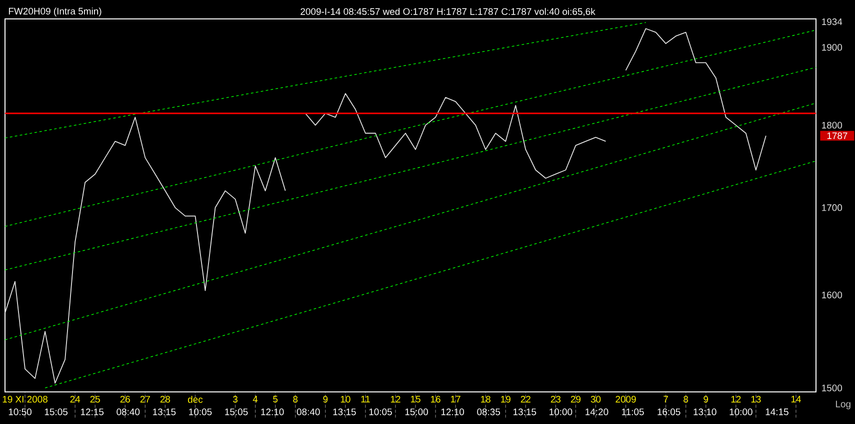 Image resolution: width=855 pixels, height=424 pixels. Describe the element at coordinates (235, 399) in the screenshot. I see `x-tick-label: 3` at that location.